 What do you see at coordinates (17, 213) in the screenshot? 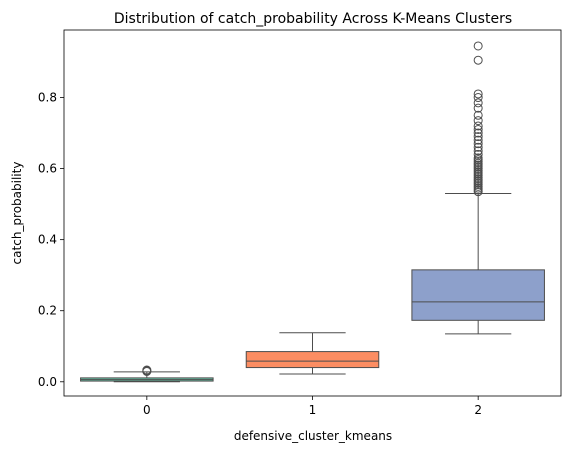
I see `y-axis-label: catch_probability` at bounding box center [17, 213].